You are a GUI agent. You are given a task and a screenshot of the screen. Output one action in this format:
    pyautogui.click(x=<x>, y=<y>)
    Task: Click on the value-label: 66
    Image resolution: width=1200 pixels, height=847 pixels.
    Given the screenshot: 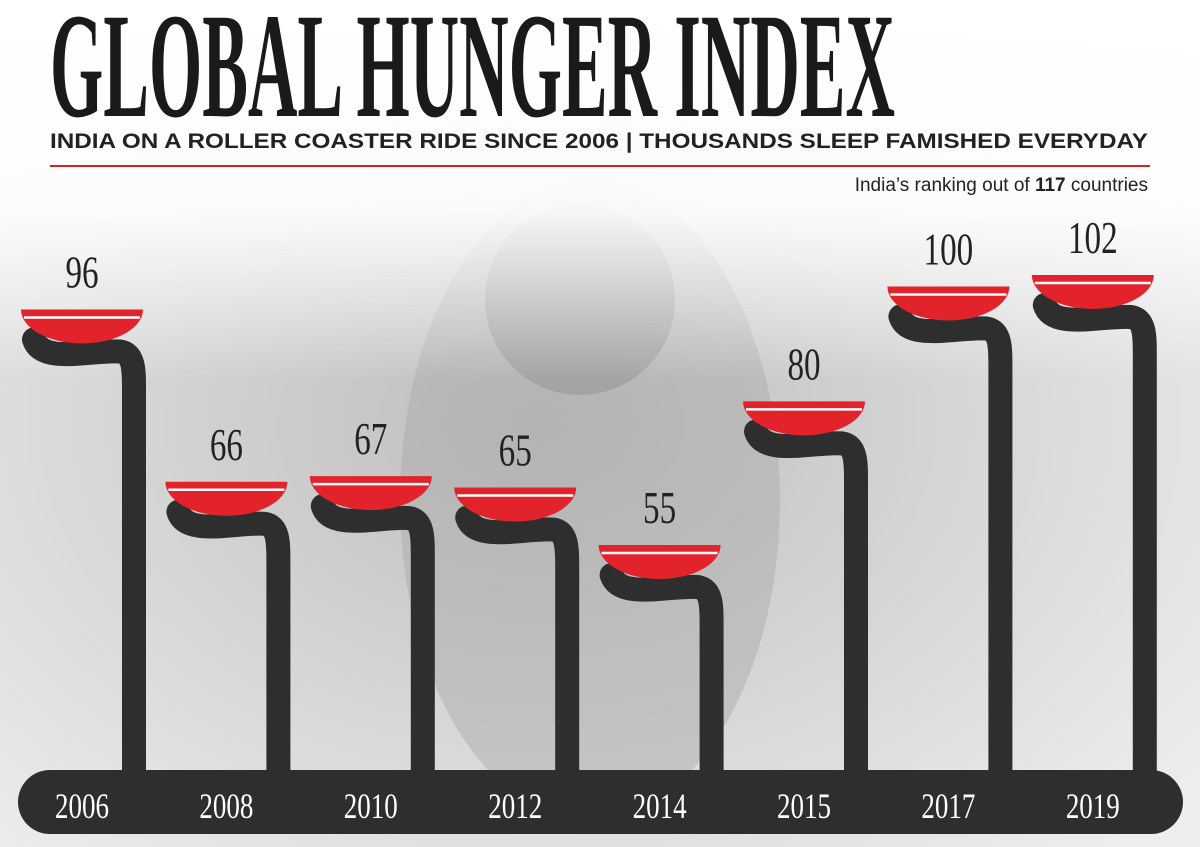 What is the action you would take?
    pyautogui.click(x=226, y=444)
    